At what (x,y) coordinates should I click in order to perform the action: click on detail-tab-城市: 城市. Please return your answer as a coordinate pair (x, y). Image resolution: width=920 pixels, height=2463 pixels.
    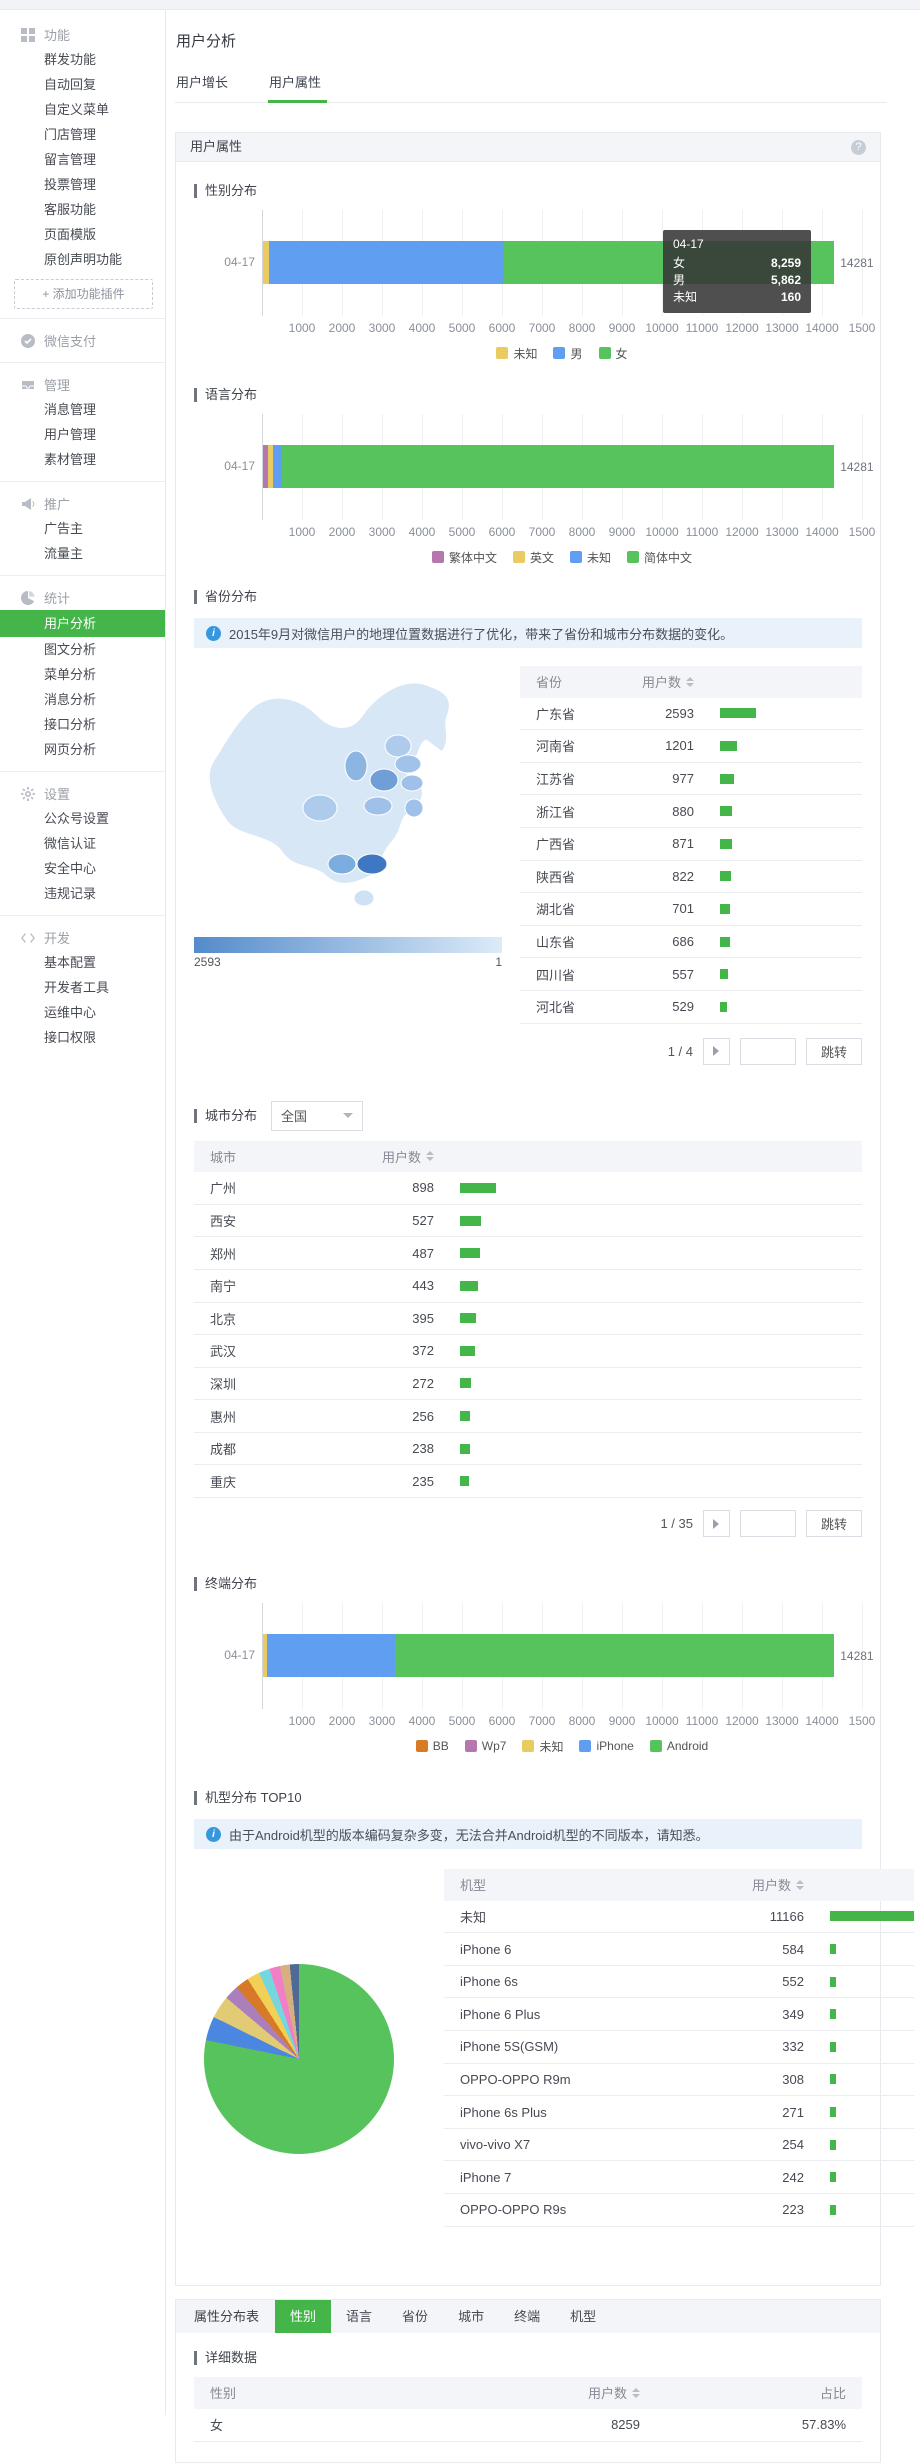
    Looking at the image, I should click on (471, 2316).